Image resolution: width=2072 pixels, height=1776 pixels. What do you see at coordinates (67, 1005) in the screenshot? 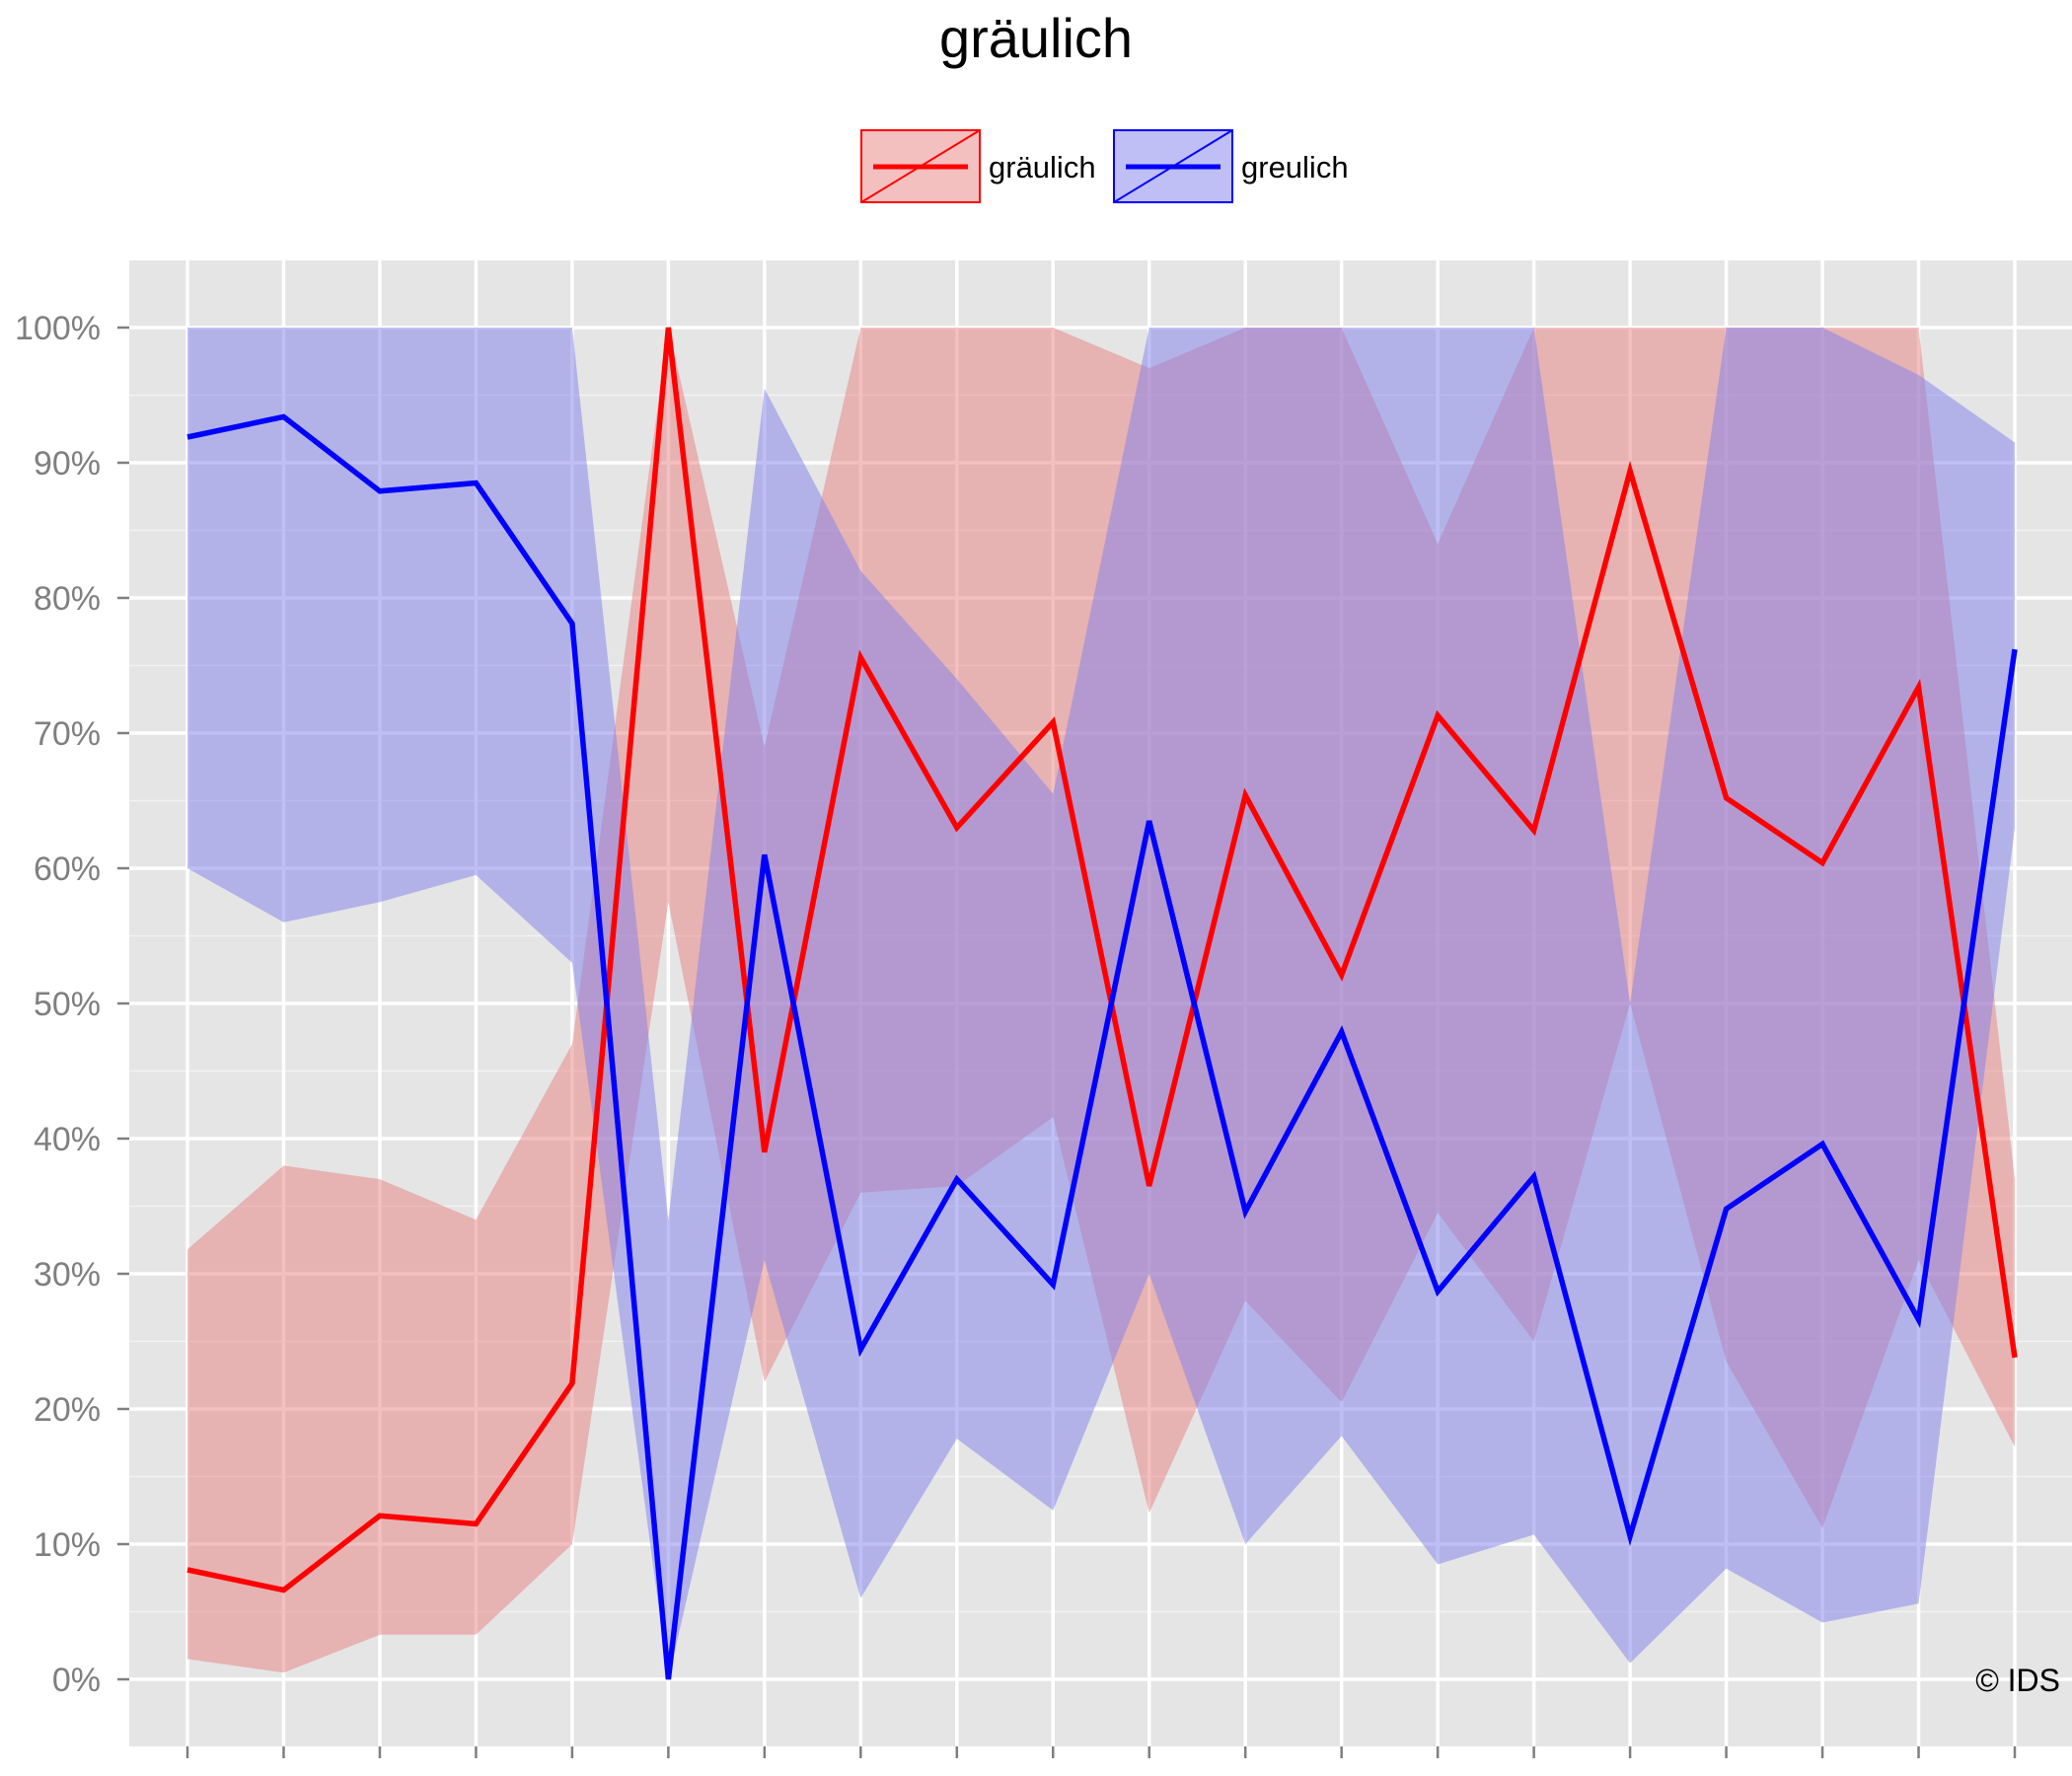
I see `y-tick-label: 50%` at bounding box center [67, 1005].